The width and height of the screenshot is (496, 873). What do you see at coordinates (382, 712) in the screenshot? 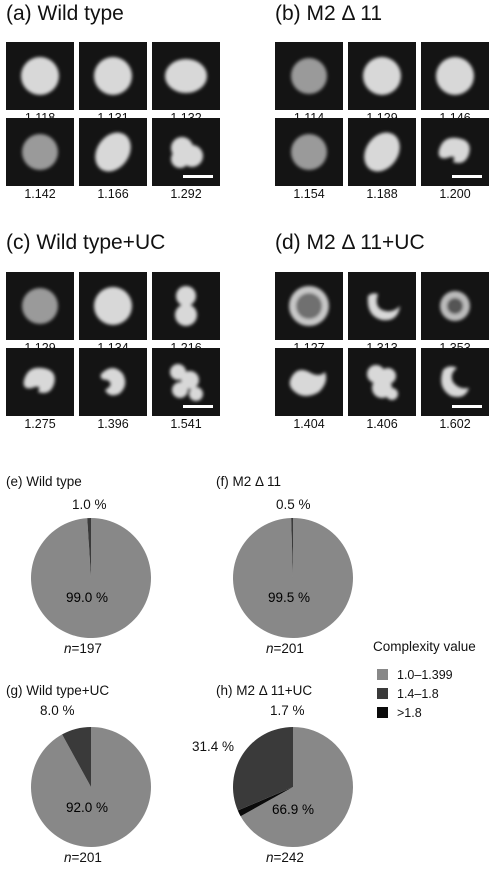
I see `legend-swatch-high` at bounding box center [382, 712].